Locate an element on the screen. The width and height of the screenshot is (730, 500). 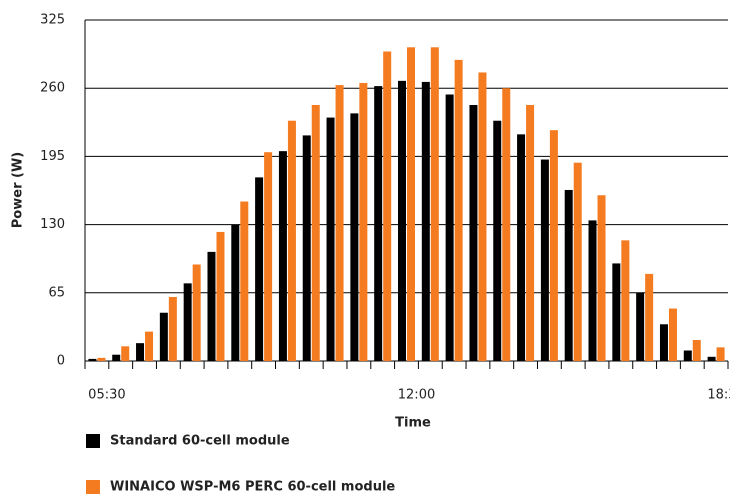
x-tick-label: 05:30 is located at coordinates (106, 395).